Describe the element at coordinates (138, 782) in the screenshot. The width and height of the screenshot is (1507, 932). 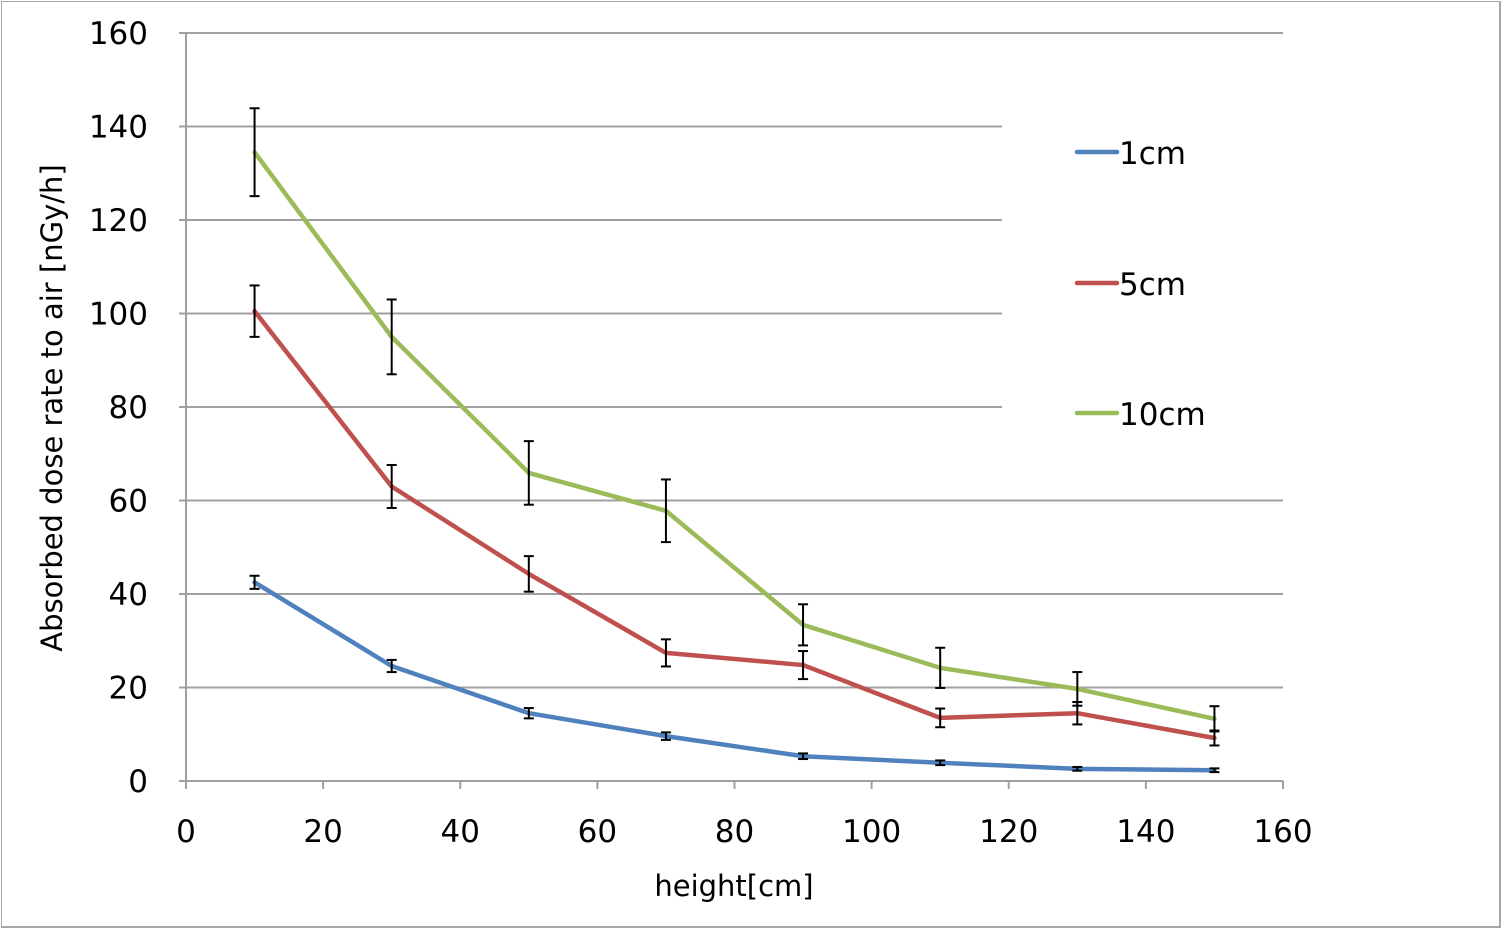
I see `y-tick-label: 0` at that location.